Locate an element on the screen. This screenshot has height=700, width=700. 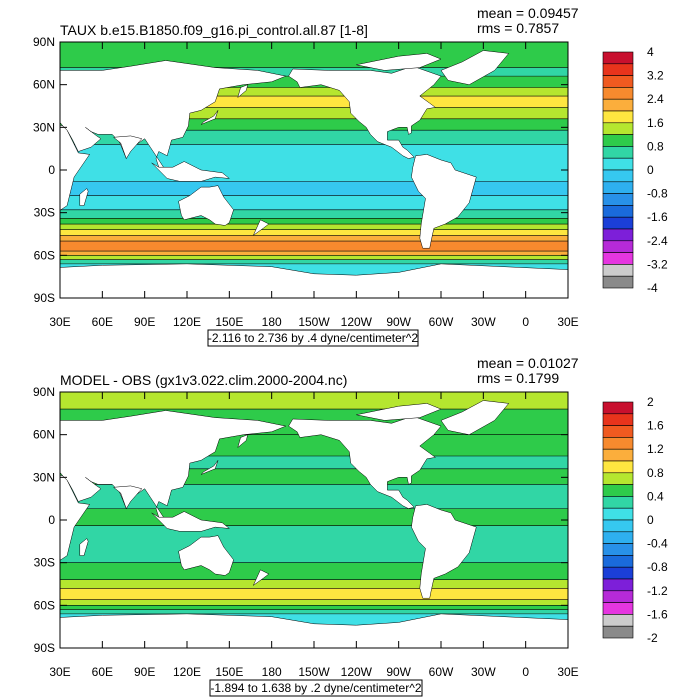
rms-label: rms = 0.7857 is located at coordinates (518, 28).